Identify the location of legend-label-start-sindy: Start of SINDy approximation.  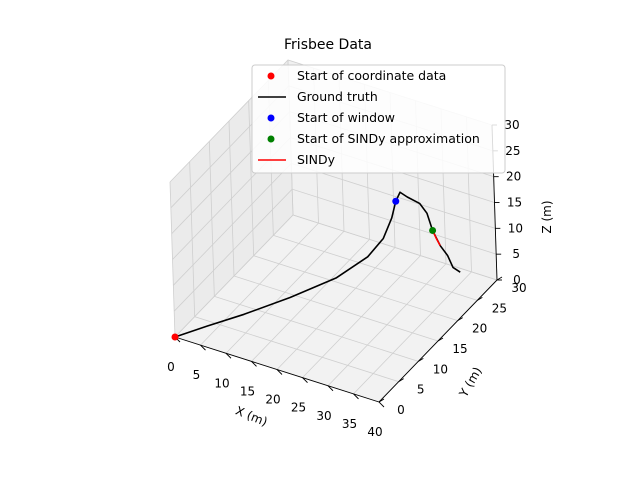
(388, 138).